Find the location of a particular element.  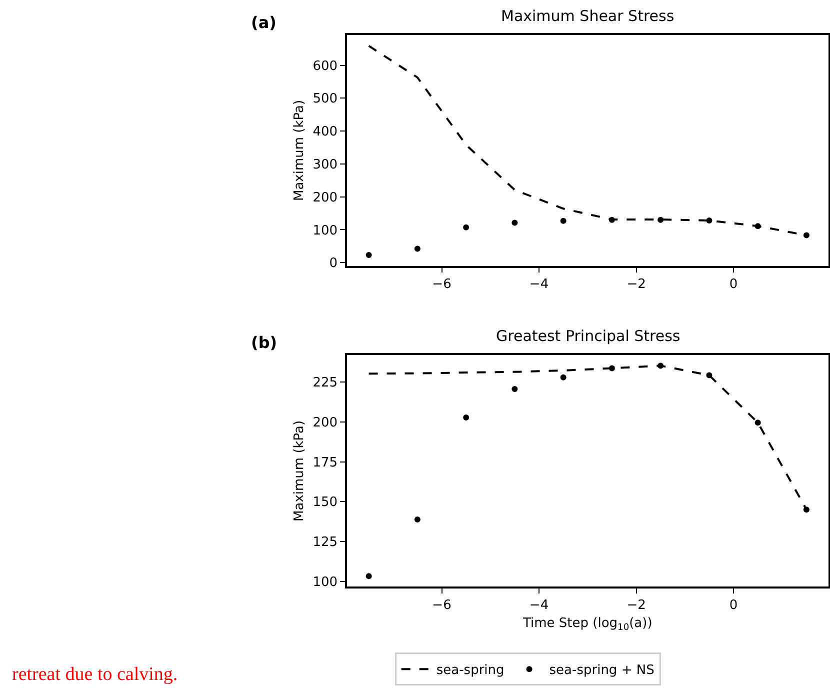

chart-title: Greatest Principal Stress is located at coordinates (588, 336).